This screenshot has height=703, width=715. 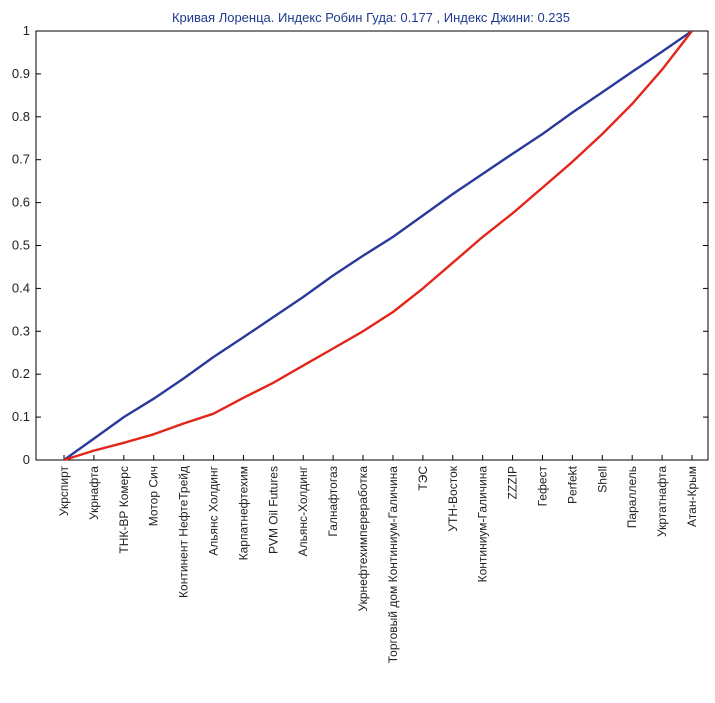 What do you see at coordinates (64, 491) in the screenshot?
I see `x-tick-label: Укрспирт` at bounding box center [64, 491].